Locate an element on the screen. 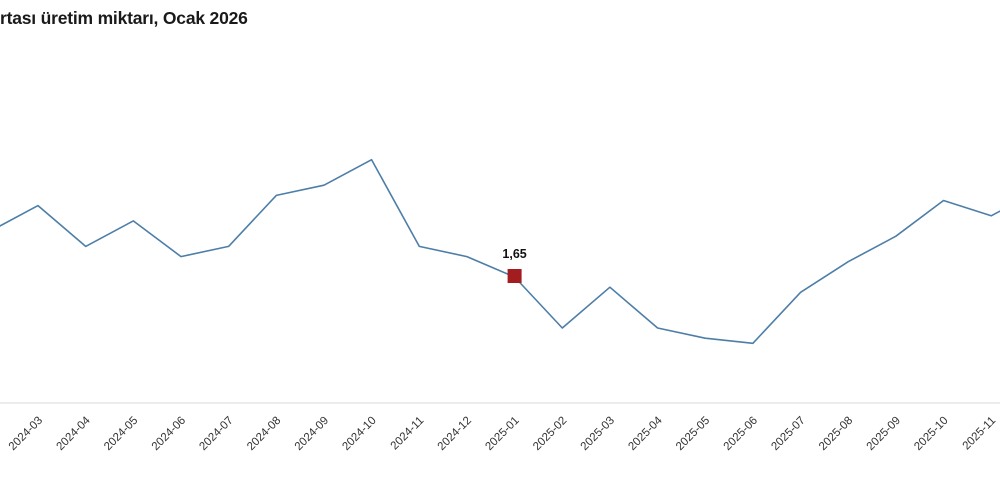 This screenshot has width=1000, height=485. data-point-label: 1,65 is located at coordinates (514, 254).